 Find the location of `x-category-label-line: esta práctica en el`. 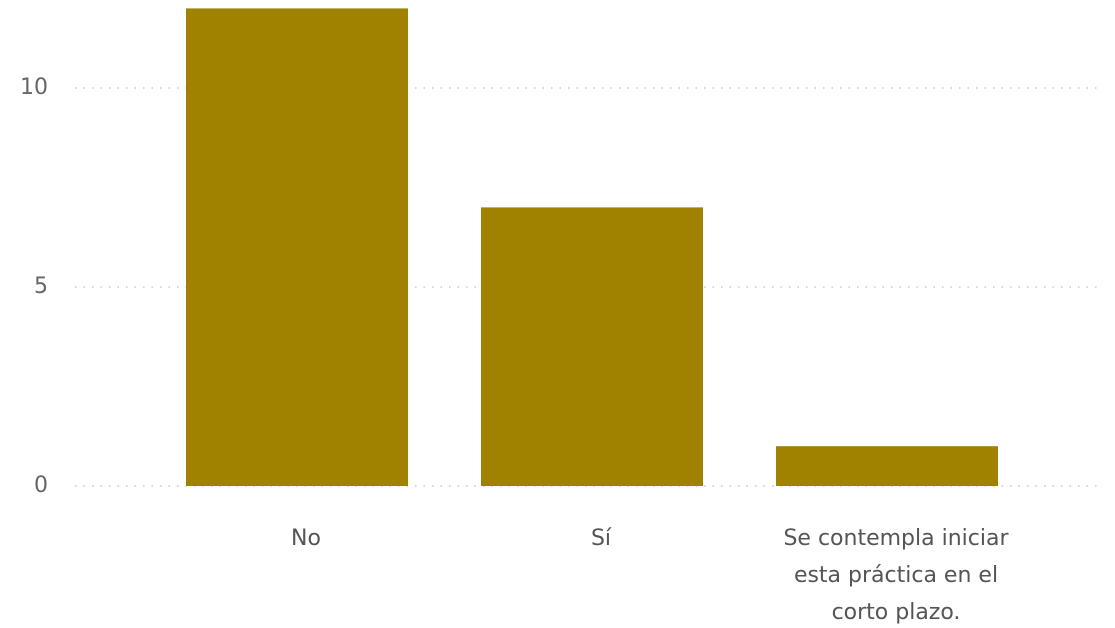

x-category-label-line: esta práctica en el is located at coordinates (896, 575).